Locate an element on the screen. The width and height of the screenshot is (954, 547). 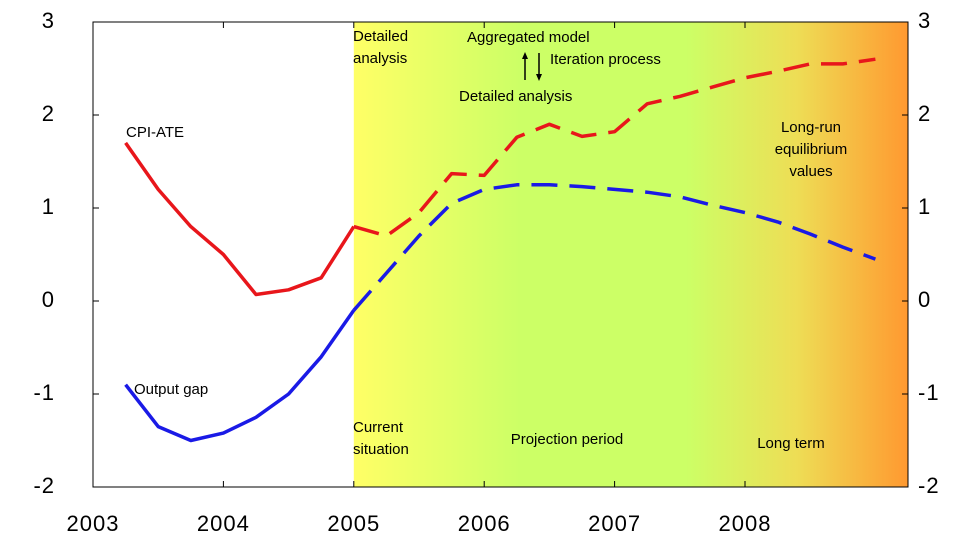
x-tick-label: 2008 is located at coordinates (745, 523).